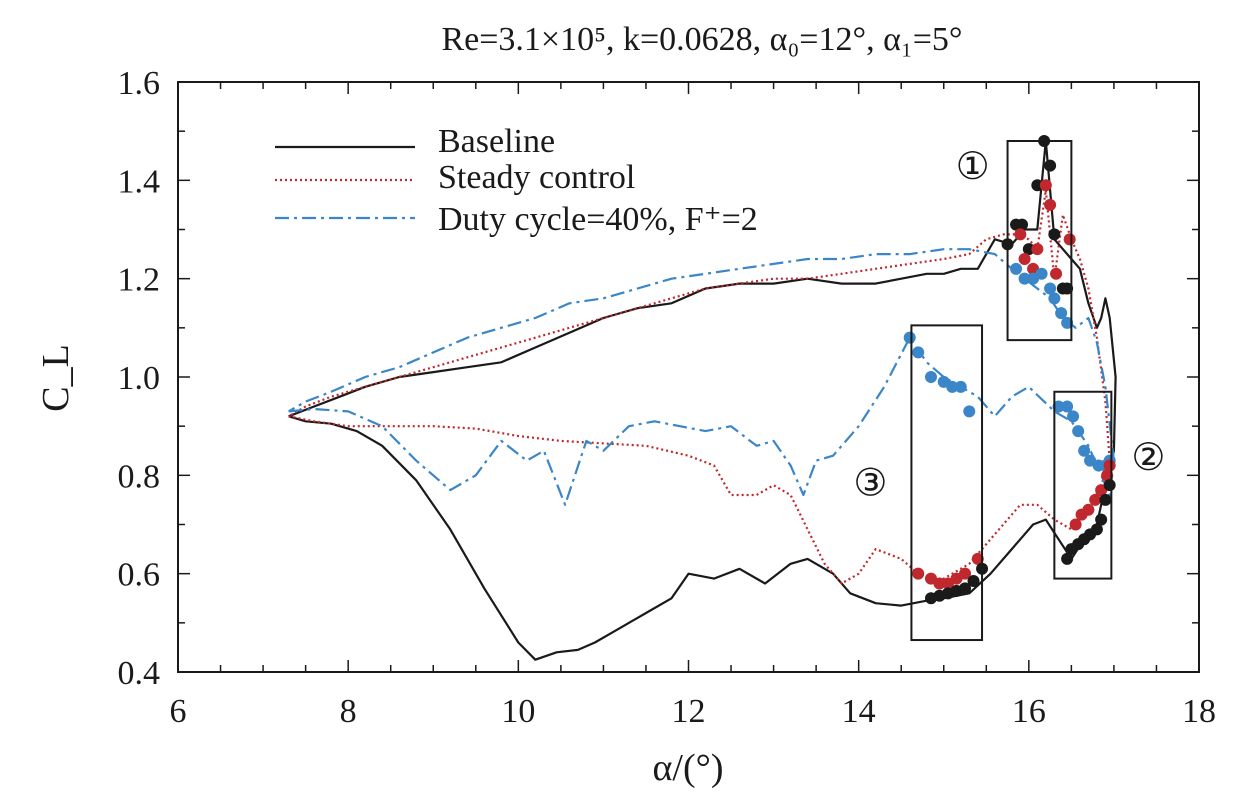 This screenshot has width=1259, height=793. Describe the element at coordinates (518, 711) in the screenshot. I see `x-tick-label: 10` at that location.